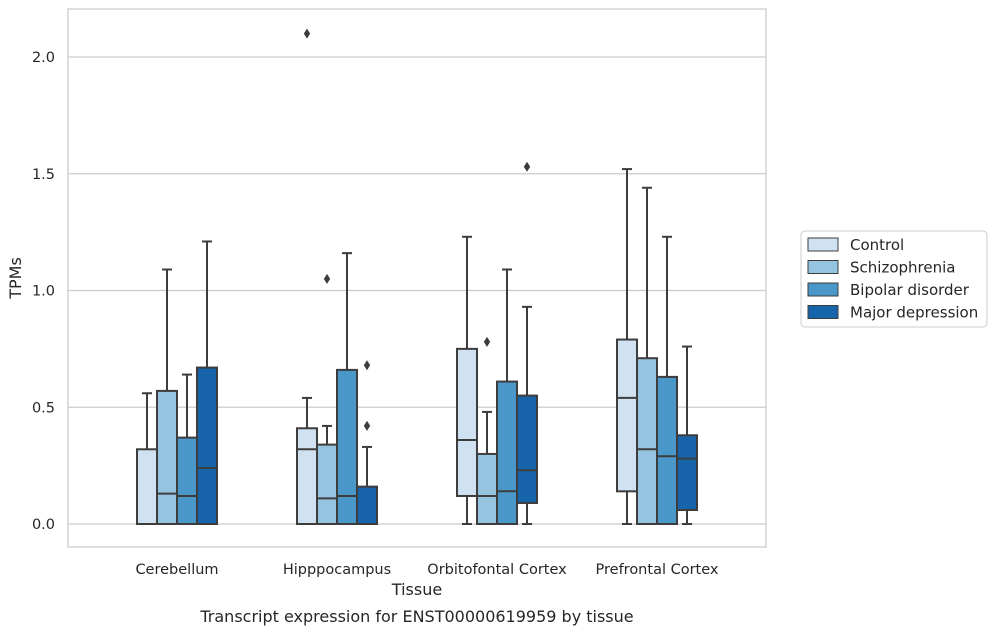 This screenshot has width=997, height=634. I want to click on legend-label: Control, so click(877, 245).